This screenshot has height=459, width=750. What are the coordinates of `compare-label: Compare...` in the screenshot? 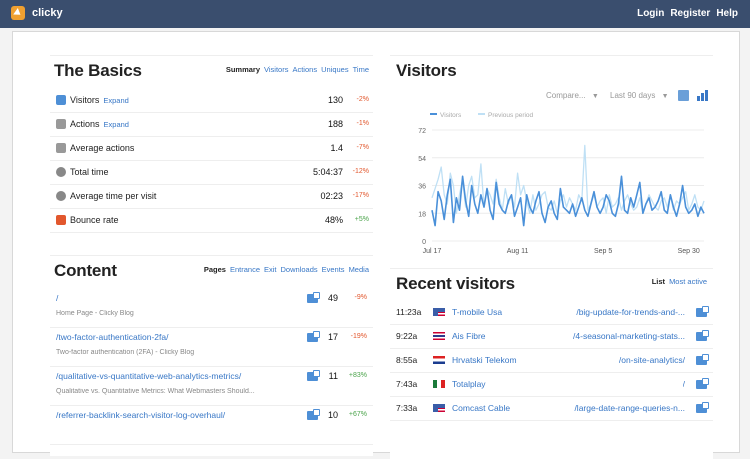 It's located at (566, 95).